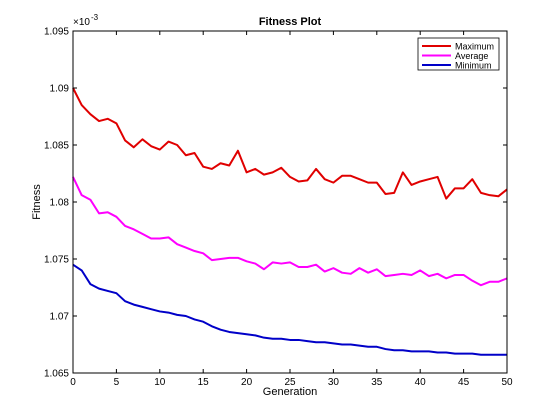 The width and height of the screenshot is (560, 420). I want to click on y-tick-label: 1.07, so click(60, 317).